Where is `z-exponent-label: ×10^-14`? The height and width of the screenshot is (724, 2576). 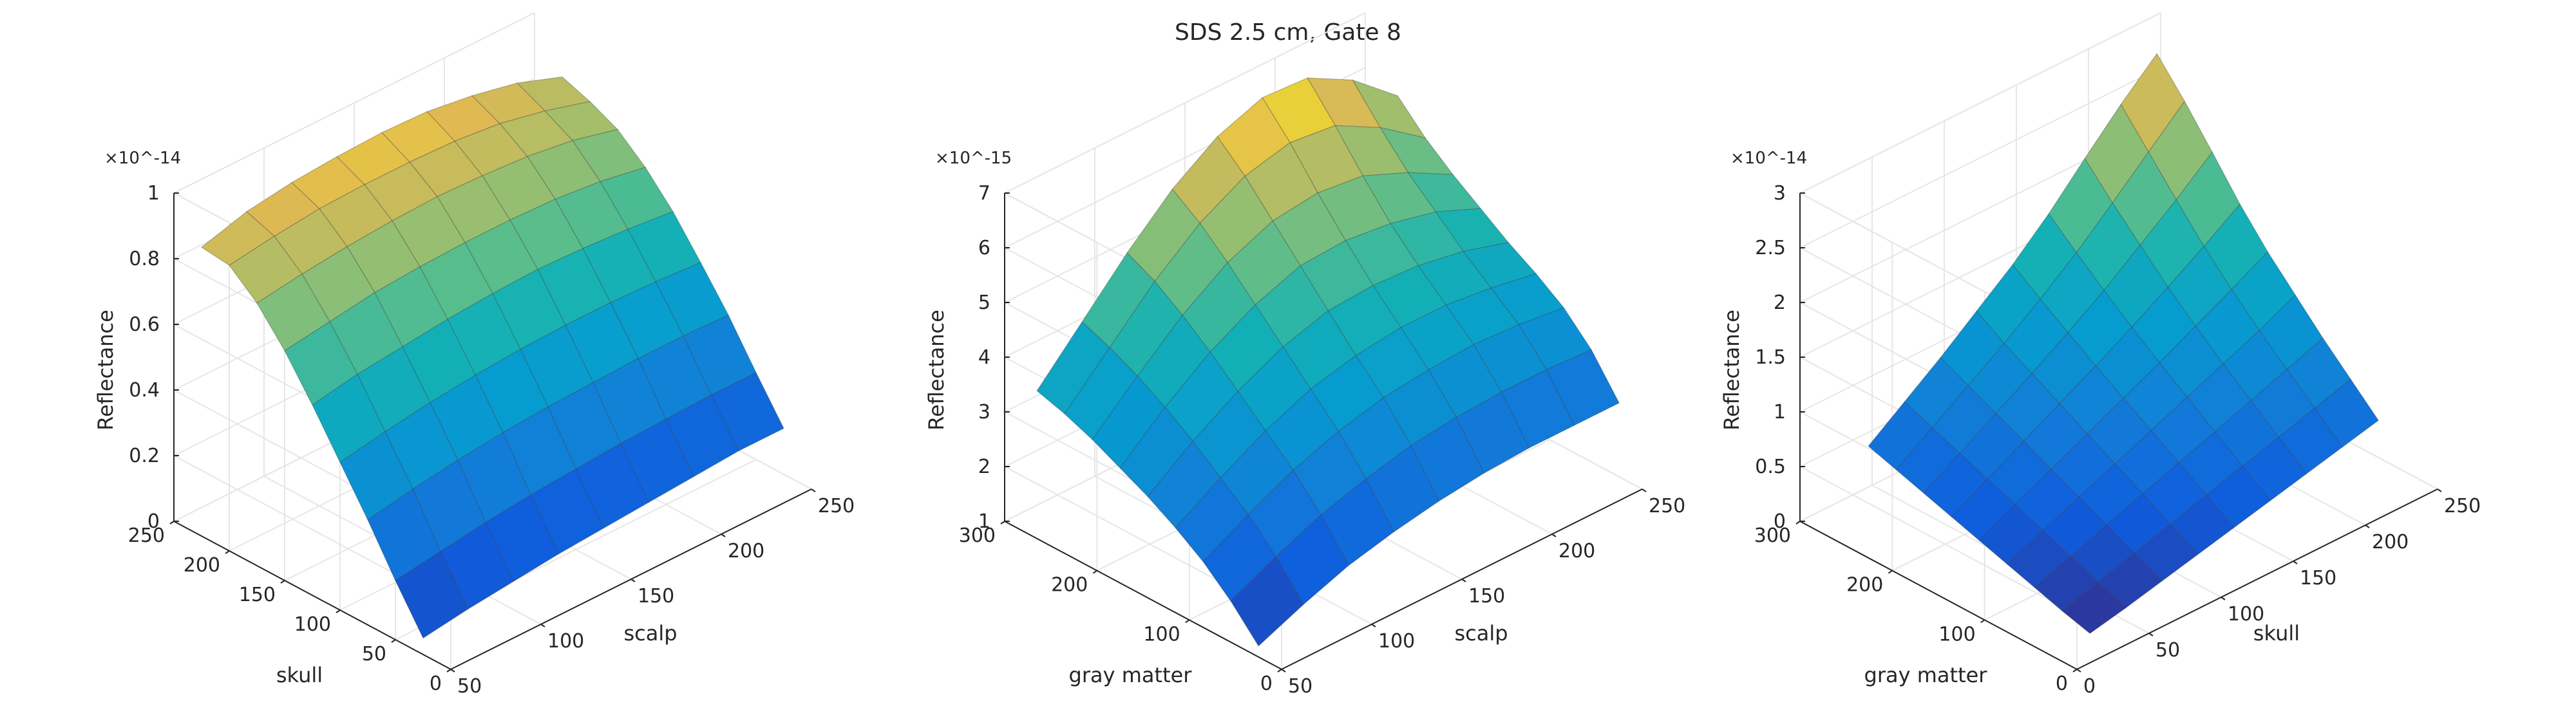
z-exponent-label: ×10^-14 is located at coordinates (1768, 158).